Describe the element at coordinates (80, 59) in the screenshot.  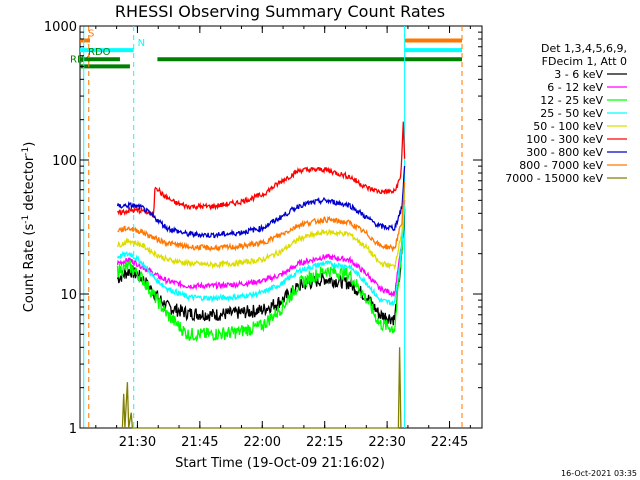
I see `flag-label-rd4: RD4` at that location.